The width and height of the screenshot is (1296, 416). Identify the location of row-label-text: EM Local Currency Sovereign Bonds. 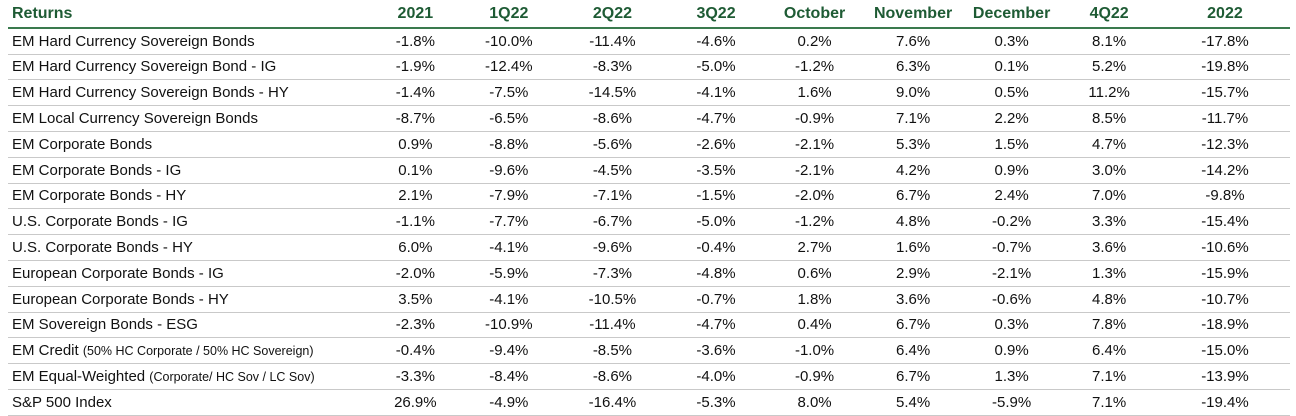
(135, 119).